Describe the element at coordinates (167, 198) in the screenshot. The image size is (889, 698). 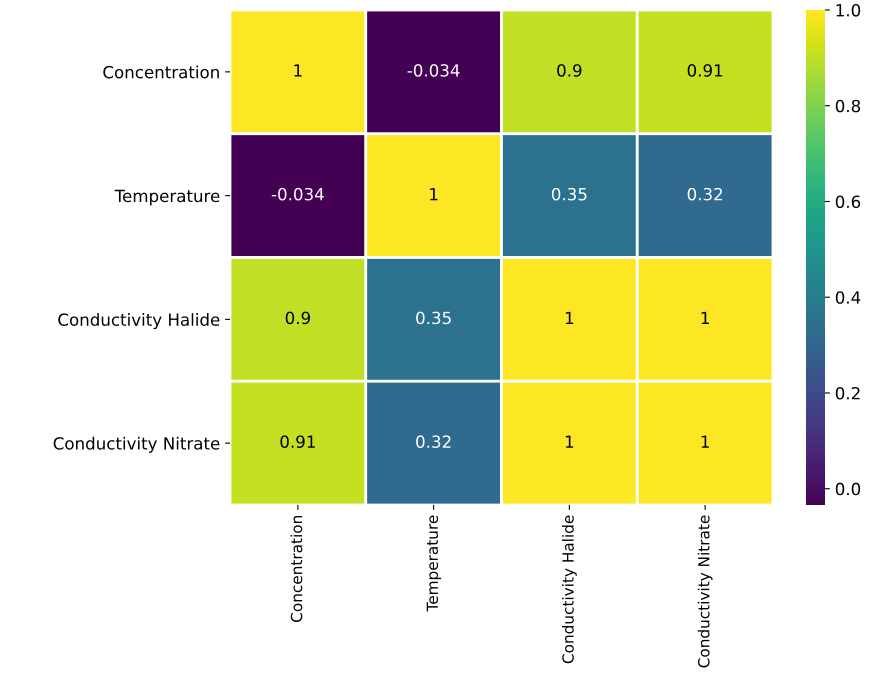
I see `y-tick-label: Temperature` at that location.